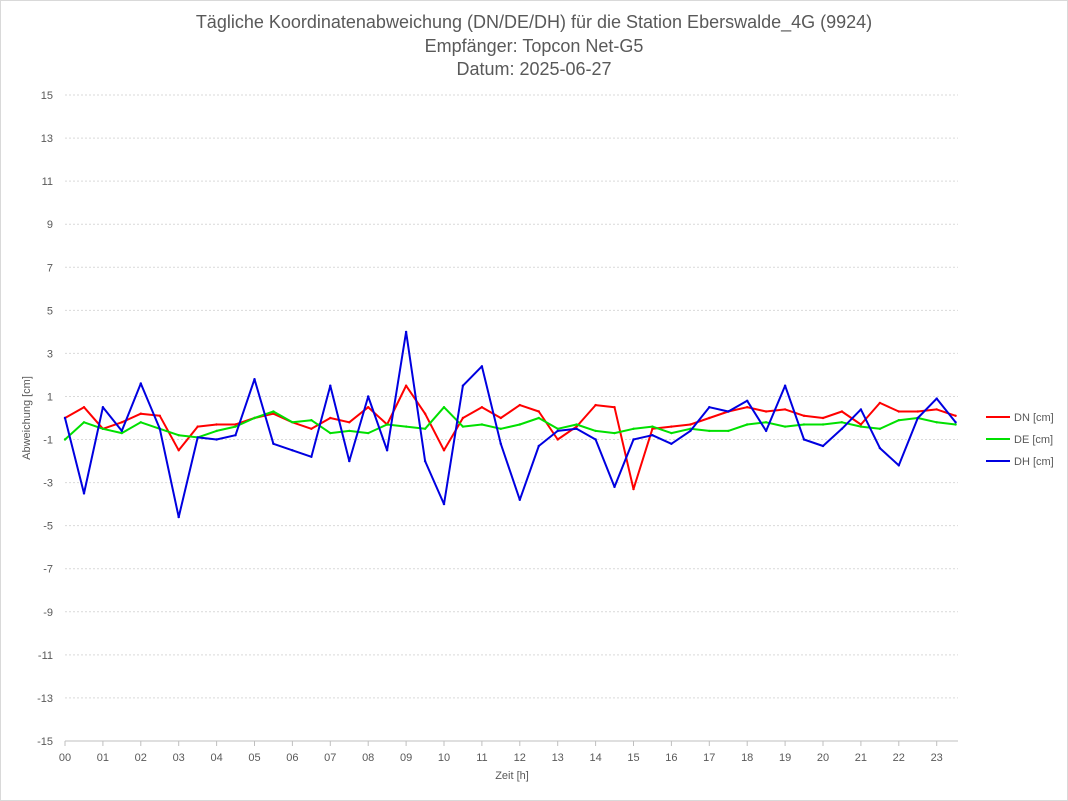 Image resolution: width=1068 pixels, height=801 pixels. I want to click on x-tick-label: 20, so click(823, 758).